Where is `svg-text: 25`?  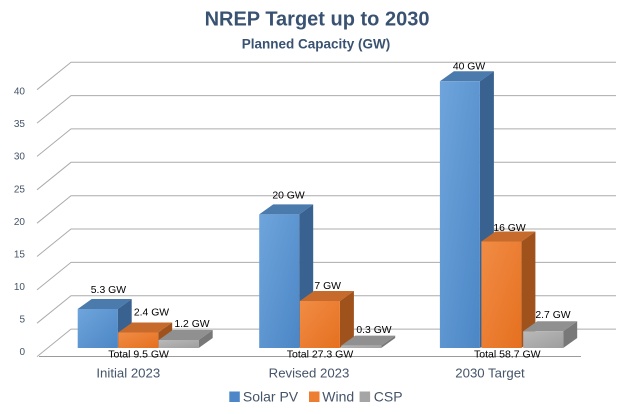 svg-text: 25 is located at coordinates (20, 189).